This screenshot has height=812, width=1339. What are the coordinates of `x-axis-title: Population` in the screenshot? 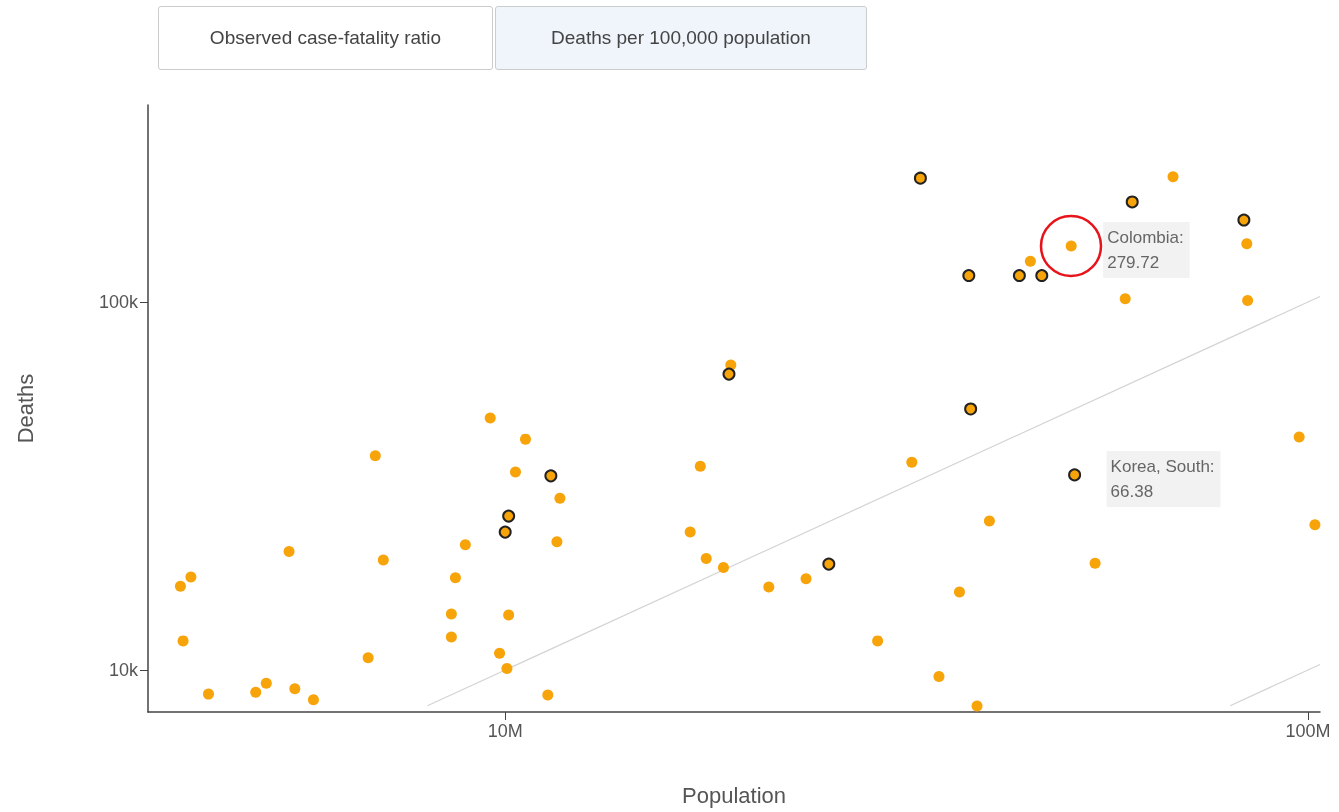 It's located at (734, 795).